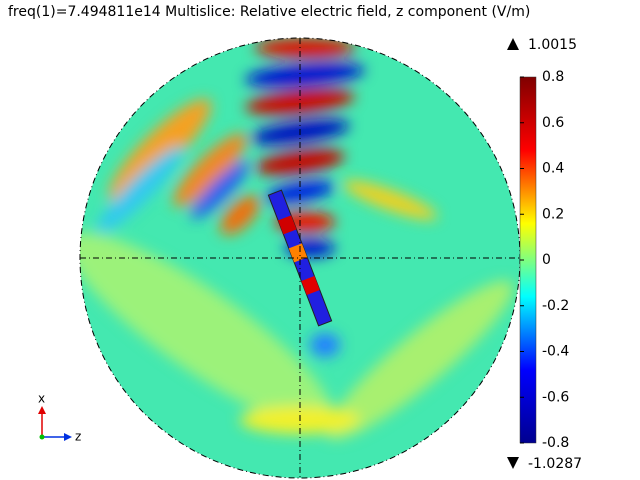  Describe the element at coordinates (555, 397) in the screenshot. I see `colorbar-tick-label: -0.6` at that location.